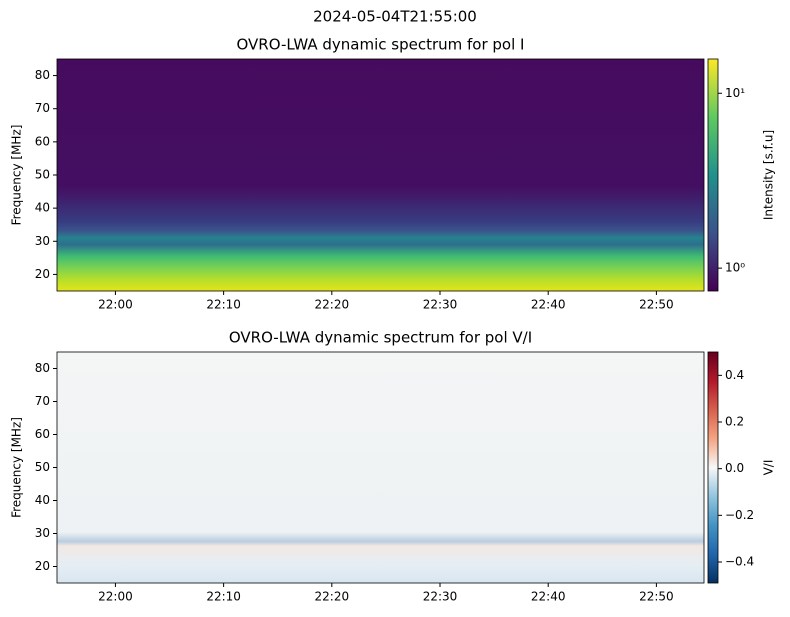 The width and height of the screenshot is (790, 617). Describe the element at coordinates (739, 562) in the screenshot. I see `colorbar-tick-label: −0.4` at that location.